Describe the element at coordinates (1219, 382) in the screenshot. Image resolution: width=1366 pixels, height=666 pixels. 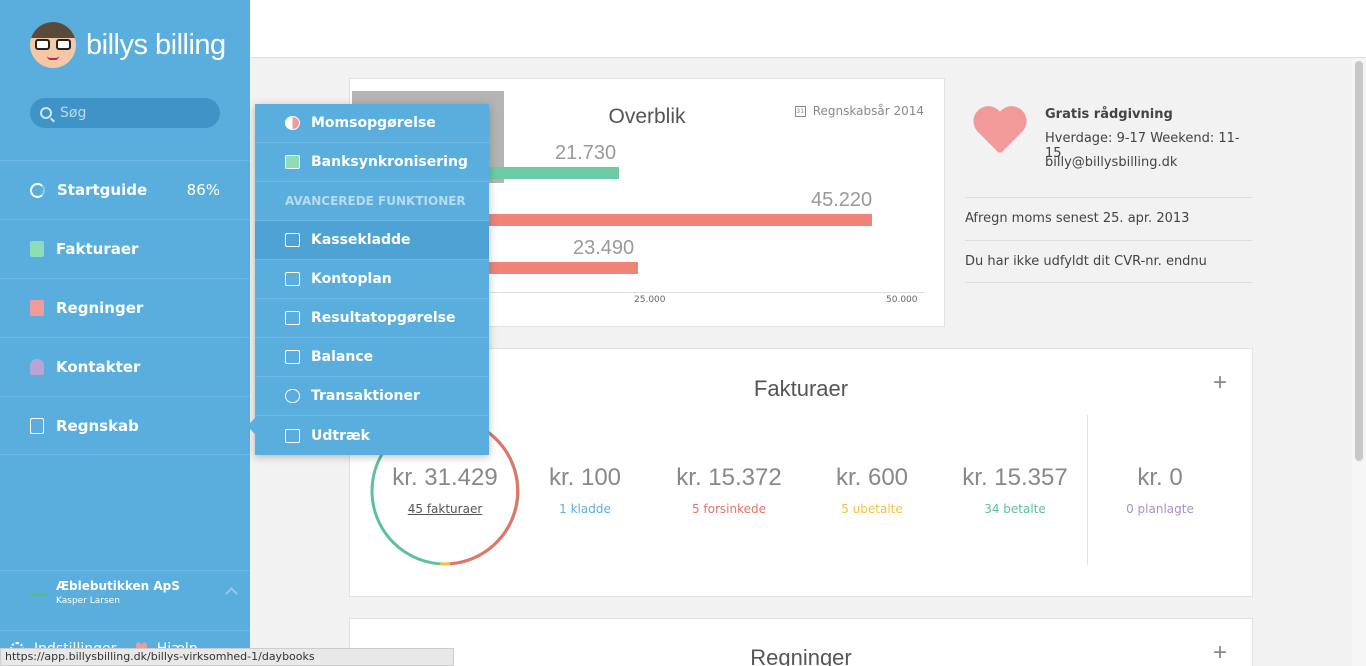
I see `add-invoice-button: +` at that location.